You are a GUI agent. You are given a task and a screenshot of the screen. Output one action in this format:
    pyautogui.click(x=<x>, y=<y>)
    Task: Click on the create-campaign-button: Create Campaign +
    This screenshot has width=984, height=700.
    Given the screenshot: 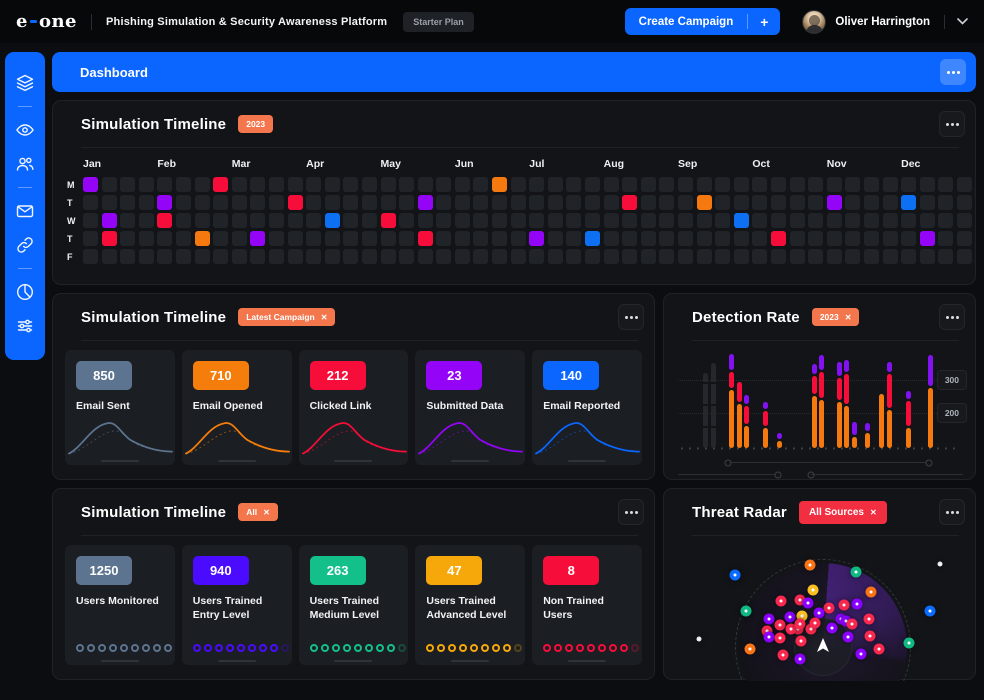 What is the action you would take?
    pyautogui.click(x=702, y=21)
    